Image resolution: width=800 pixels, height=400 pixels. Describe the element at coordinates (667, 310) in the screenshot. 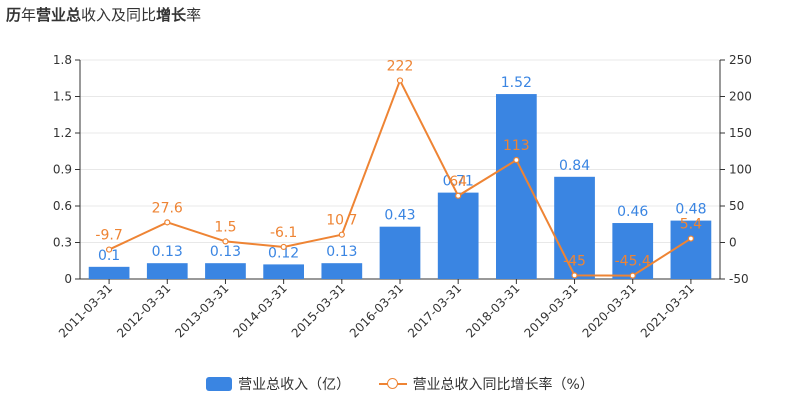

I see `x-tick-label: 2021-03-31` at that location.